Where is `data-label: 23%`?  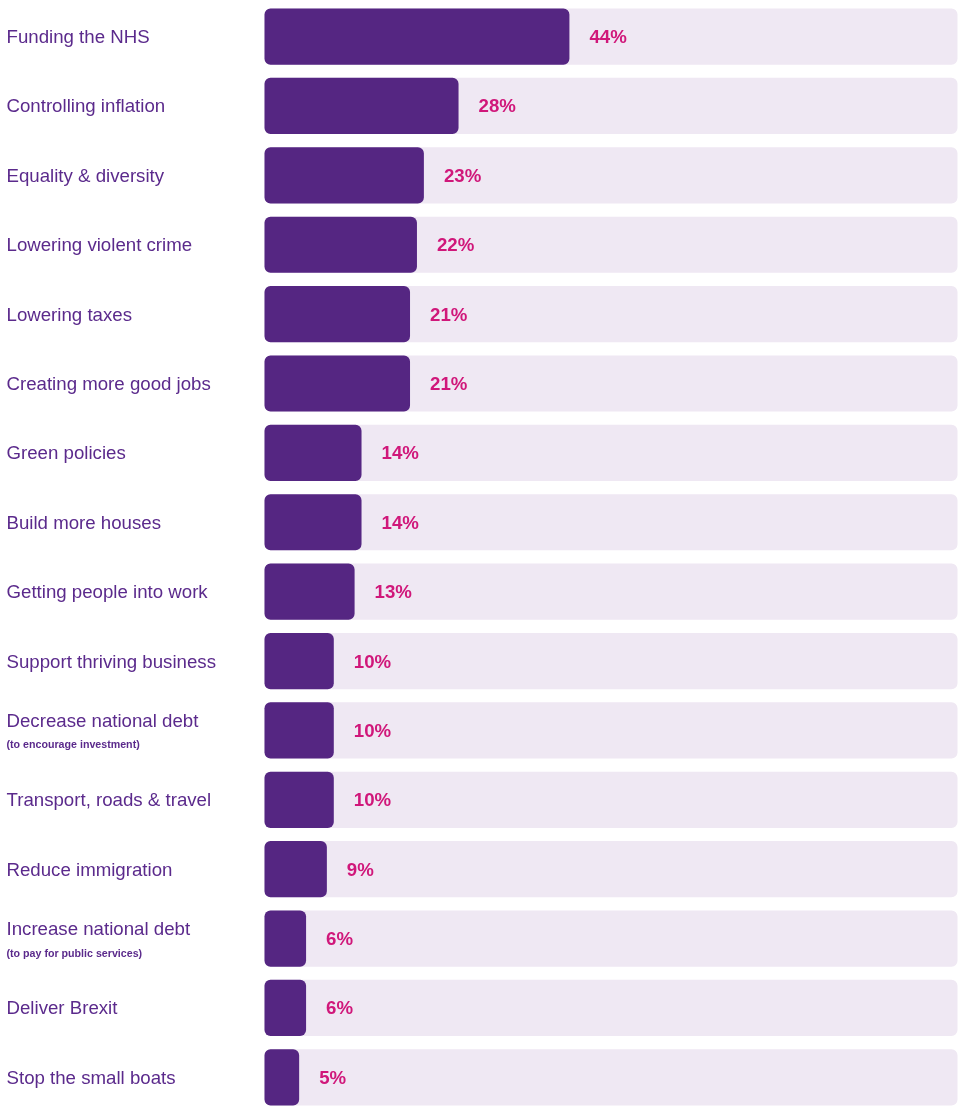 data-label: 23% is located at coordinates (462, 175).